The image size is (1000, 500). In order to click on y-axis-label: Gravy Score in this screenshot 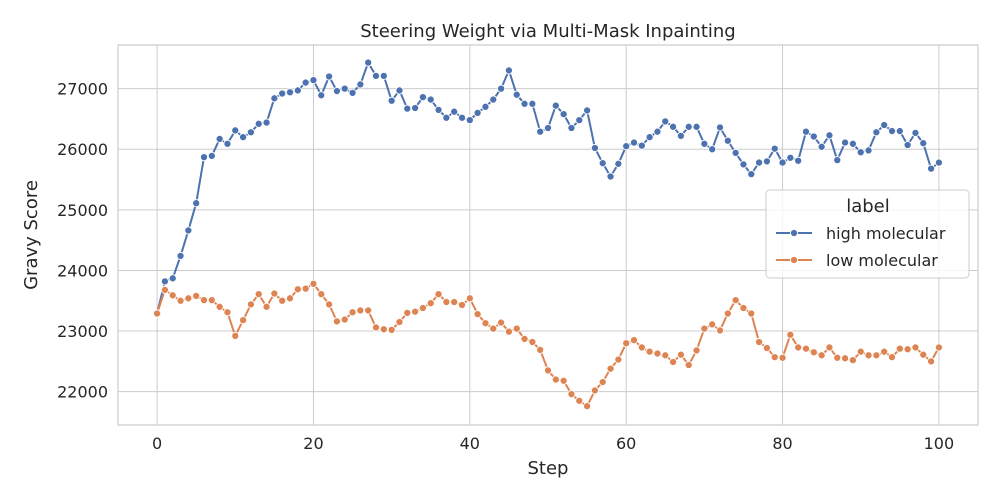, I will do `click(31, 235)`.